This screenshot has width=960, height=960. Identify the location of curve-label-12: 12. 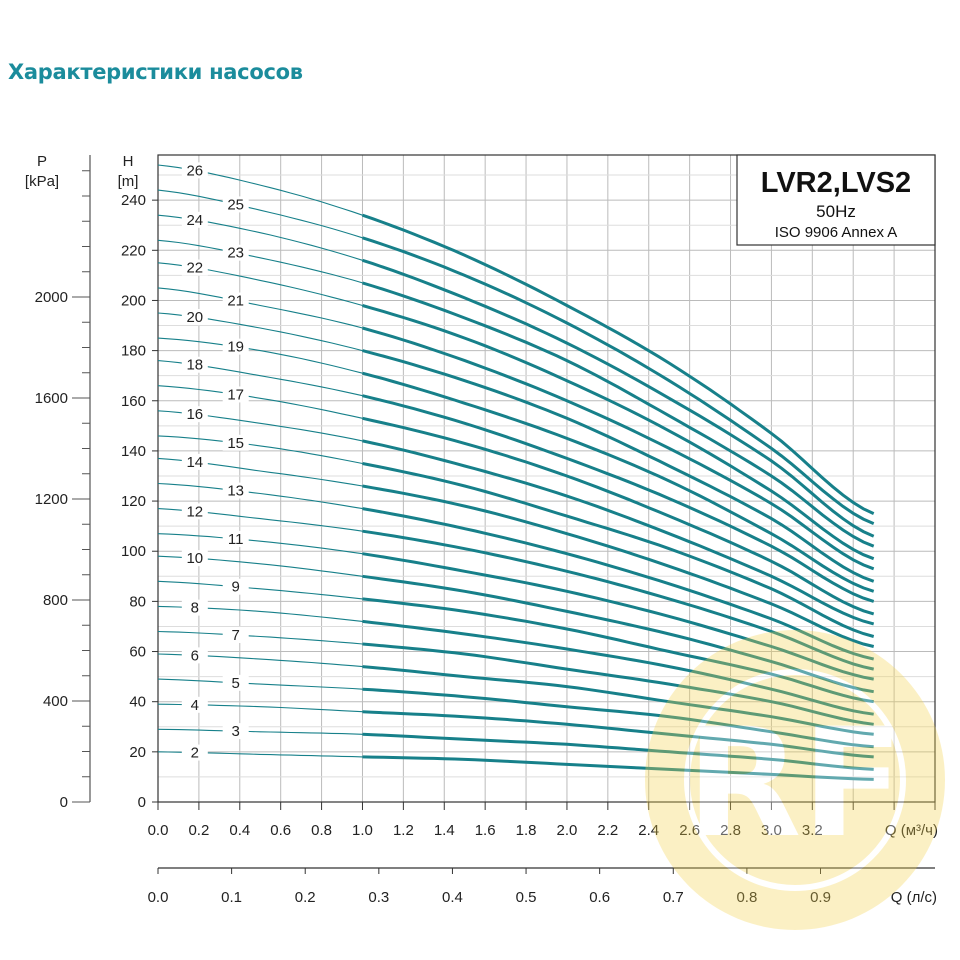
(194, 511).